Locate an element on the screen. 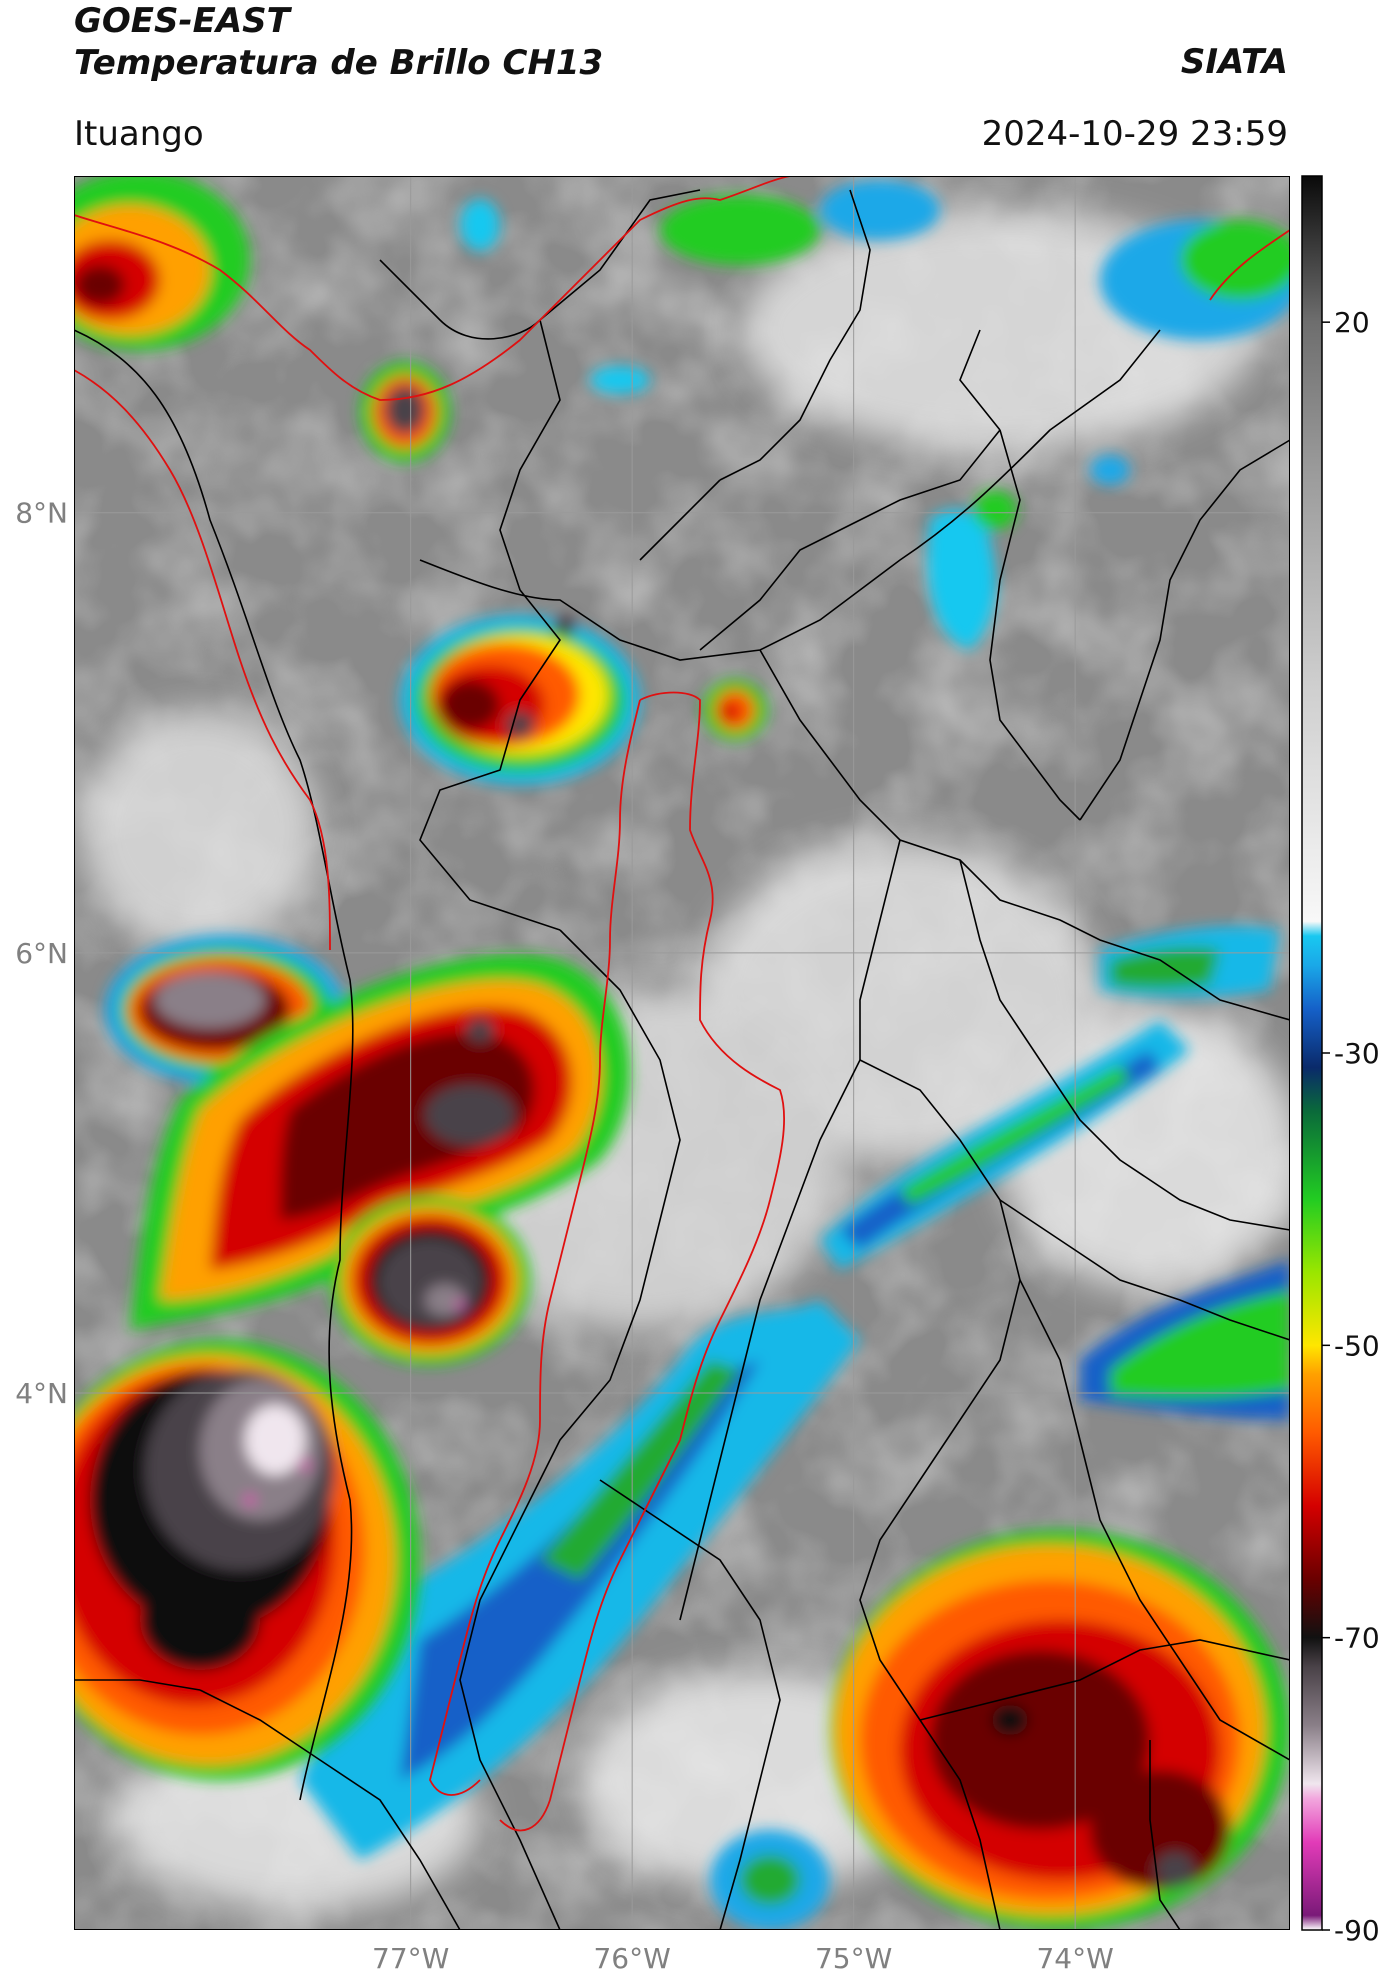 The image size is (1384, 1981). lat-tick-labels: 8°N 6°N 4°N is located at coordinates (41, 953).